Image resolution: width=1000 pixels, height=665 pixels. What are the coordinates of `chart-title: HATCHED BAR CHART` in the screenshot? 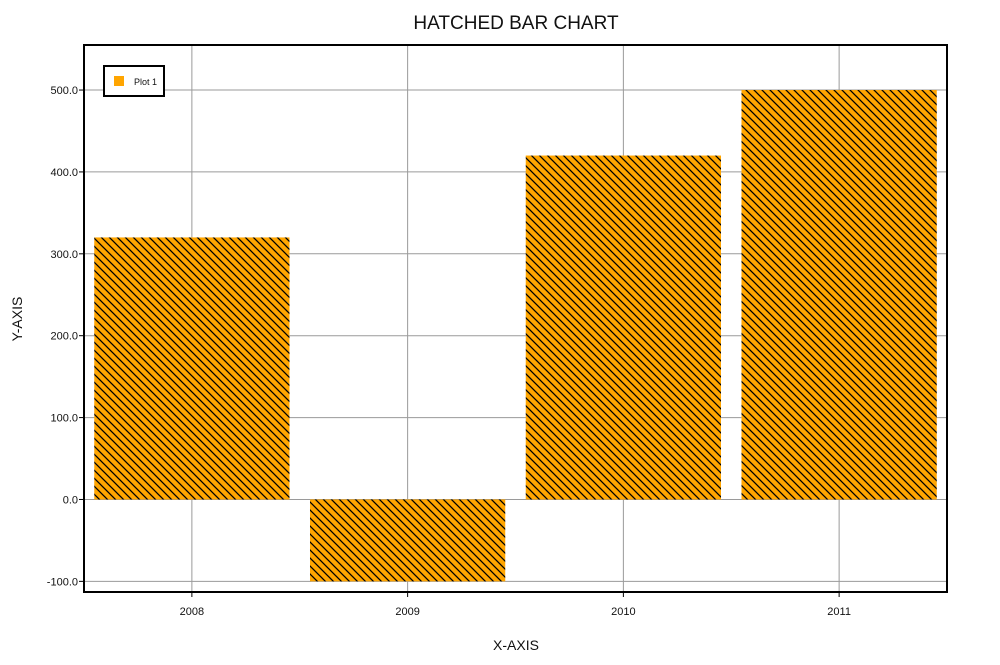 It's located at (516, 23).